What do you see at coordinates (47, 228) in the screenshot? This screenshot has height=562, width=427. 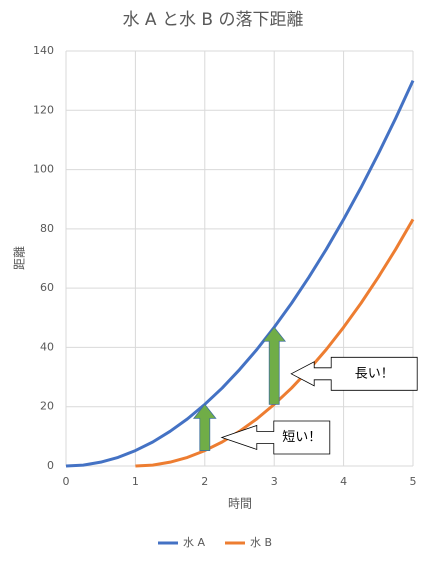 I see `y-tick-label: 80` at bounding box center [47, 228].